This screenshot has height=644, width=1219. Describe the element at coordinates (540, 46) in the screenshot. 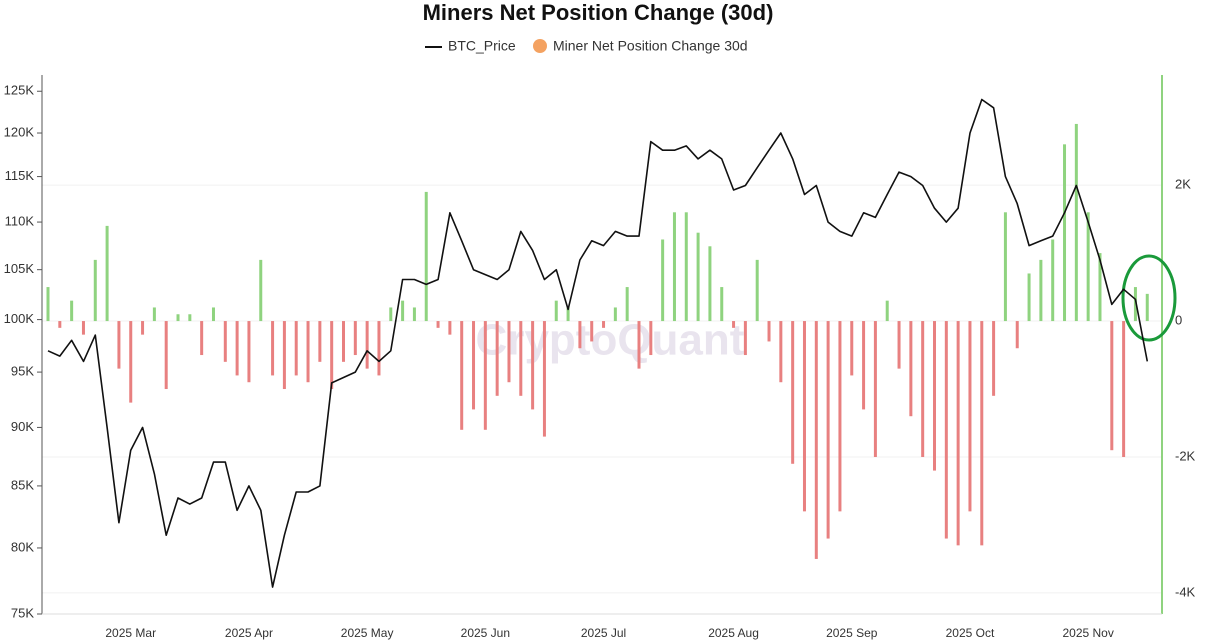

I see `legend-dot-icon` at that location.